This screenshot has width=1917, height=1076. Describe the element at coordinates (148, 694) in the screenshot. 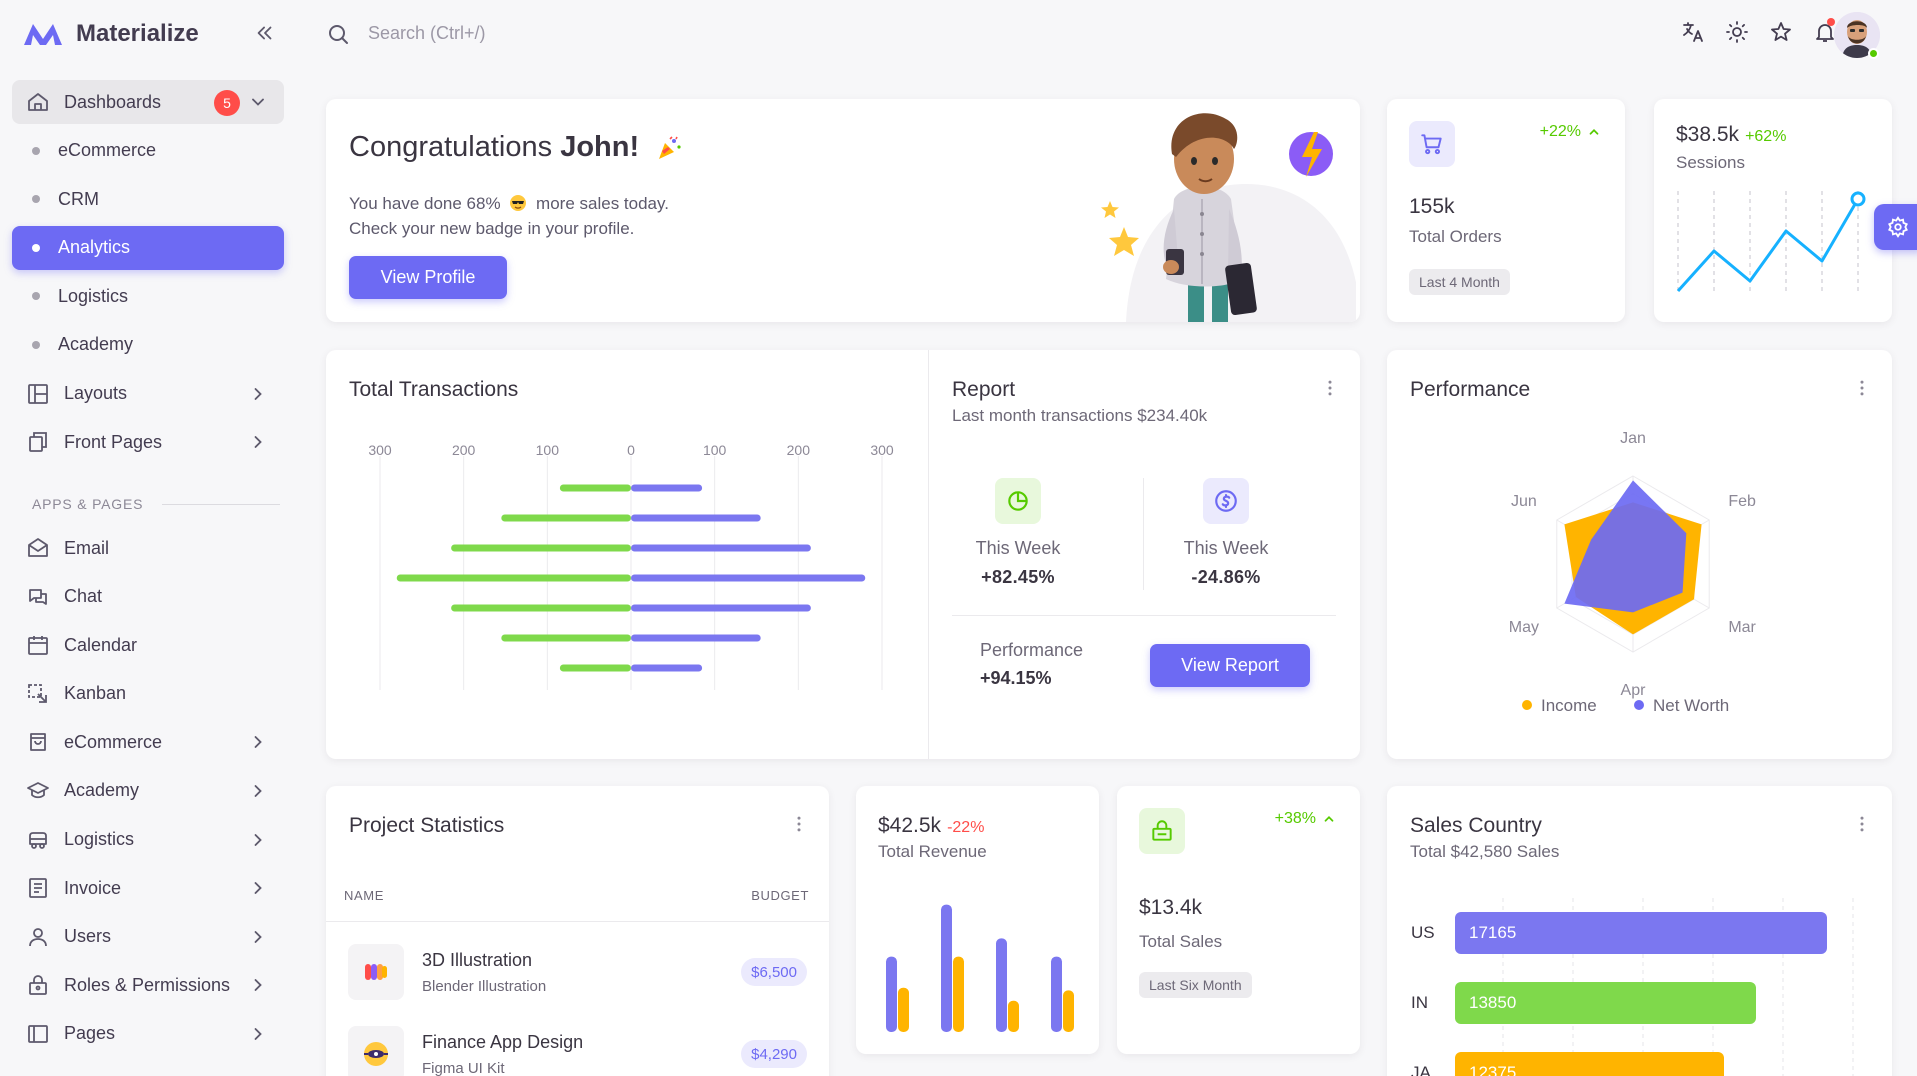

I see `sidebar-item-kanban: Kanban` at that location.